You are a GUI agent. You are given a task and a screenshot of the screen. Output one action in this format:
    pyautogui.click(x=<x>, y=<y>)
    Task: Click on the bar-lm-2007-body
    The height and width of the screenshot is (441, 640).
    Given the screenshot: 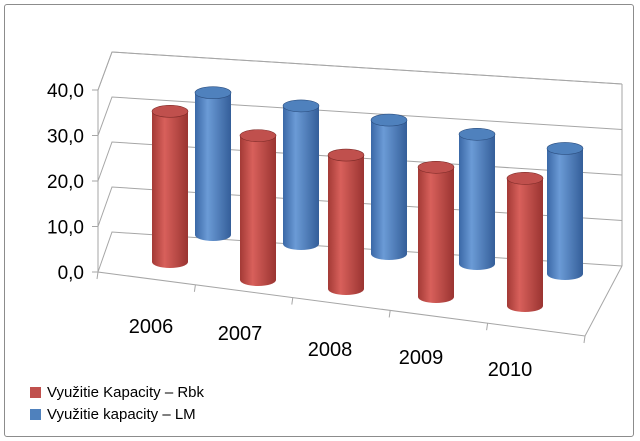 What is the action you would take?
    pyautogui.click(x=301, y=178)
    